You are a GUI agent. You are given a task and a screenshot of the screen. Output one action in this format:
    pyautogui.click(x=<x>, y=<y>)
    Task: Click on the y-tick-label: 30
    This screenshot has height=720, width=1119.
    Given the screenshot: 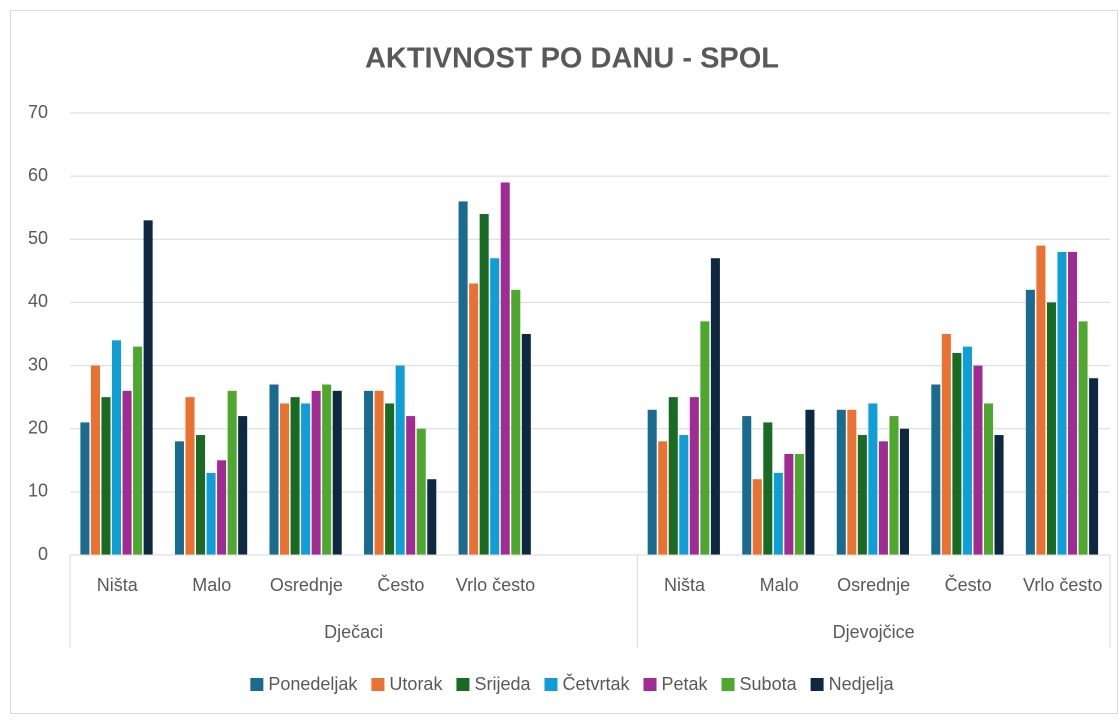 What is the action you would take?
    pyautogui.click(x=38, y=364)
    